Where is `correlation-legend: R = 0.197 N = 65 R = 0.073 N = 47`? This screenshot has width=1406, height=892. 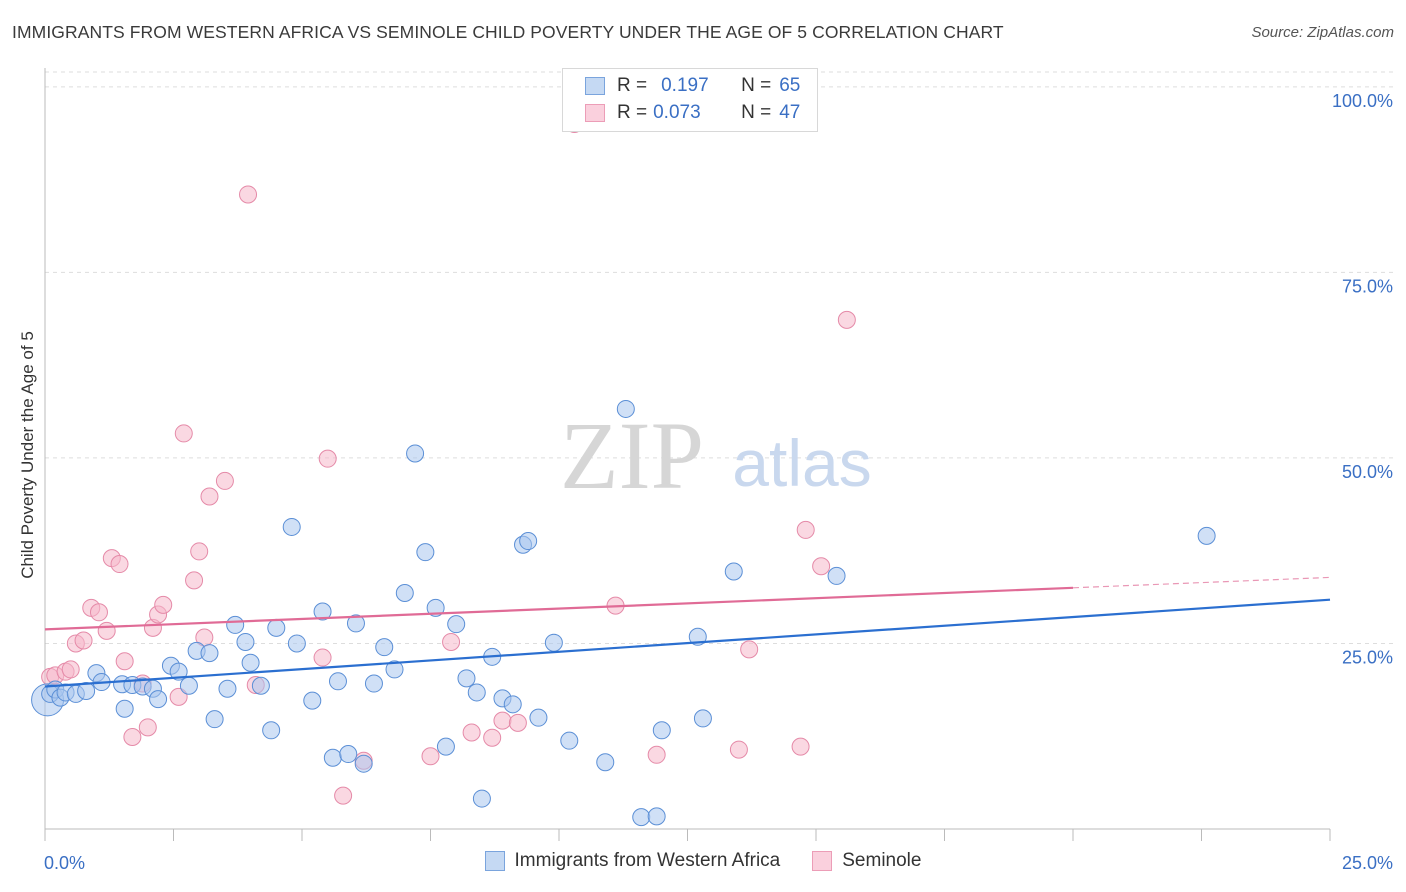 correlation-legend: R = 0.197 N = 65 R = 0.073 N = 47 is located at coordinates (690, 100).